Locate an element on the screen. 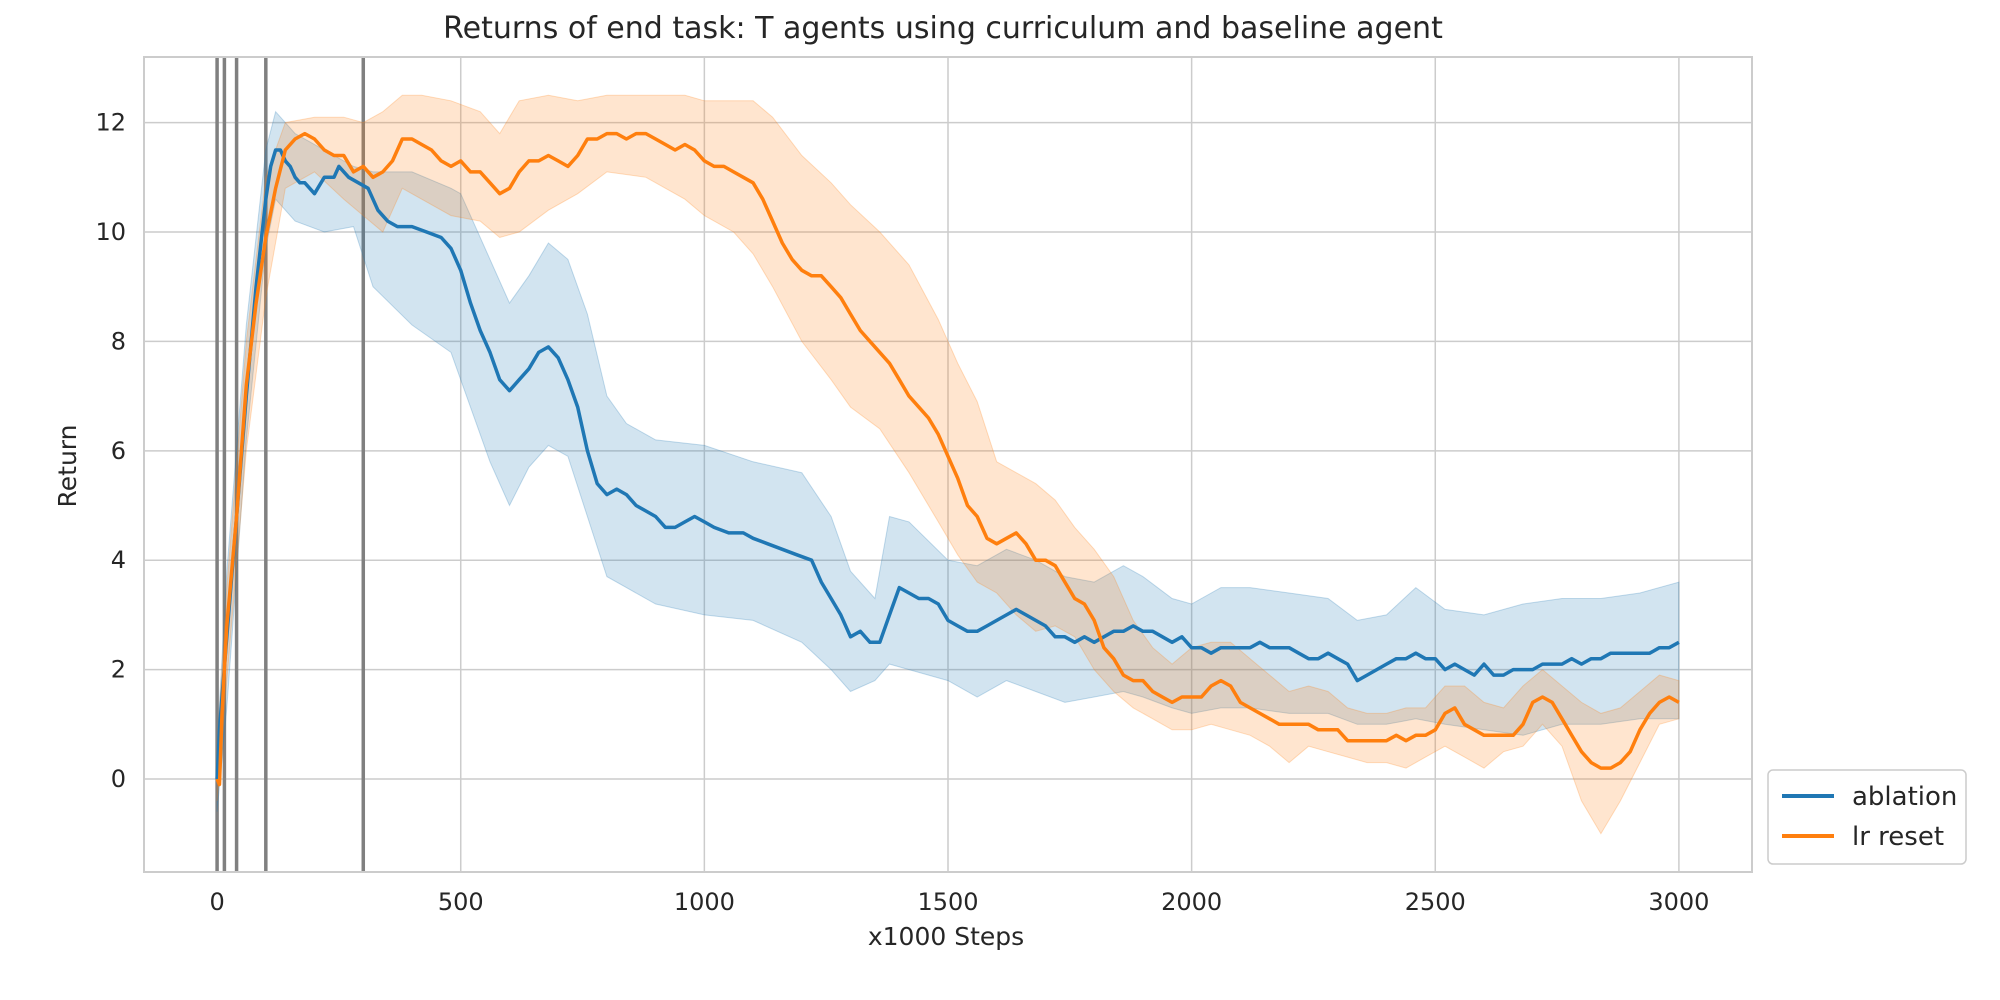  y-tick-label: 8 is located at coordinates (118, 341).